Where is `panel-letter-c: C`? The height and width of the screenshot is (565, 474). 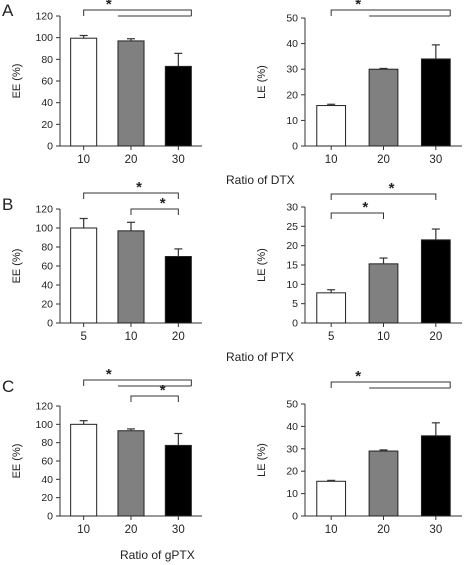
panel-letter-c: C is located at coordinates (8, 386).